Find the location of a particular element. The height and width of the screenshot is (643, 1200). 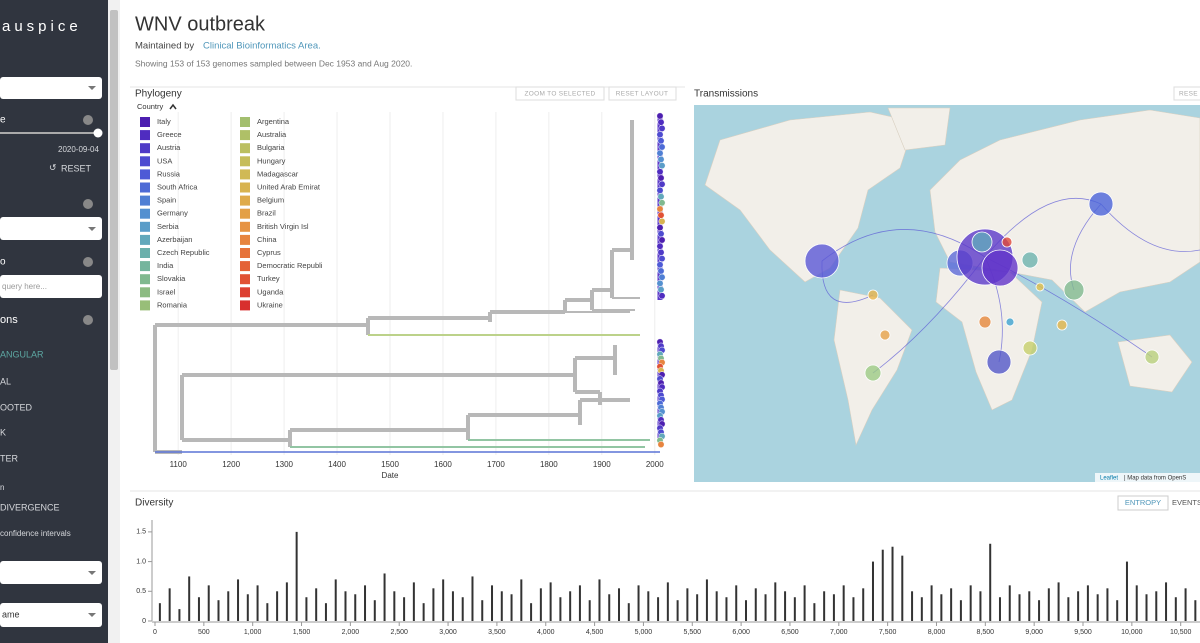

button is located at coordinates (560, 93).